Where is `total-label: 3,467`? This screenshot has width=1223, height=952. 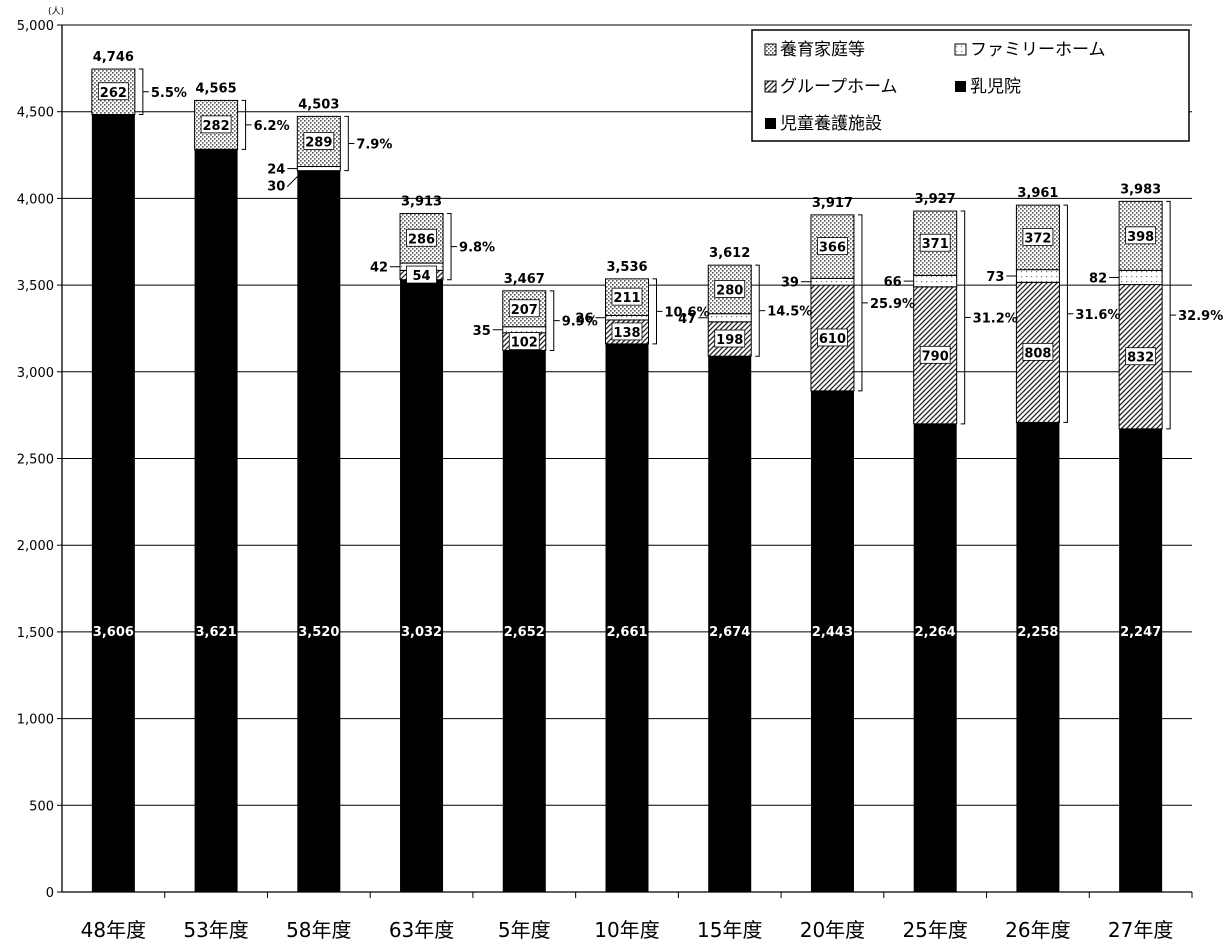 total-label: 3,467 is located at coordinates (524, 279).